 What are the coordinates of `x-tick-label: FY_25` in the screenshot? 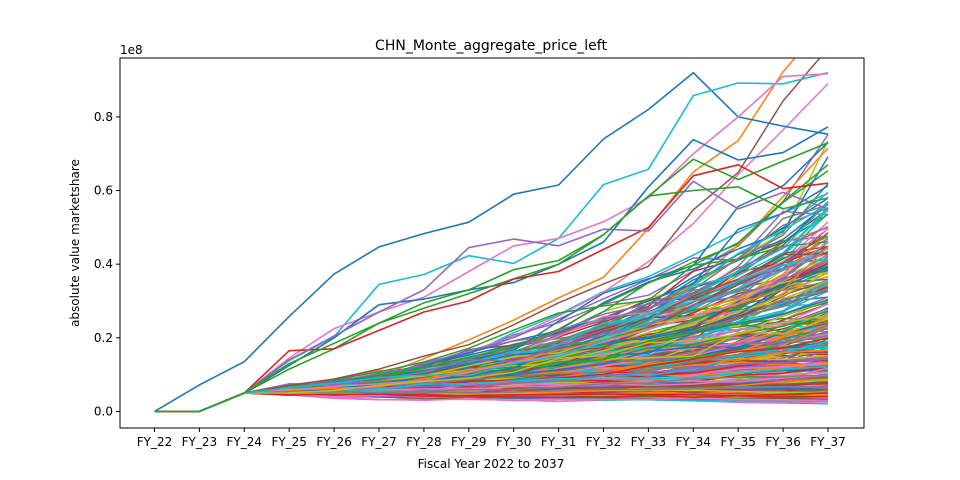 It's located at (289, 442).